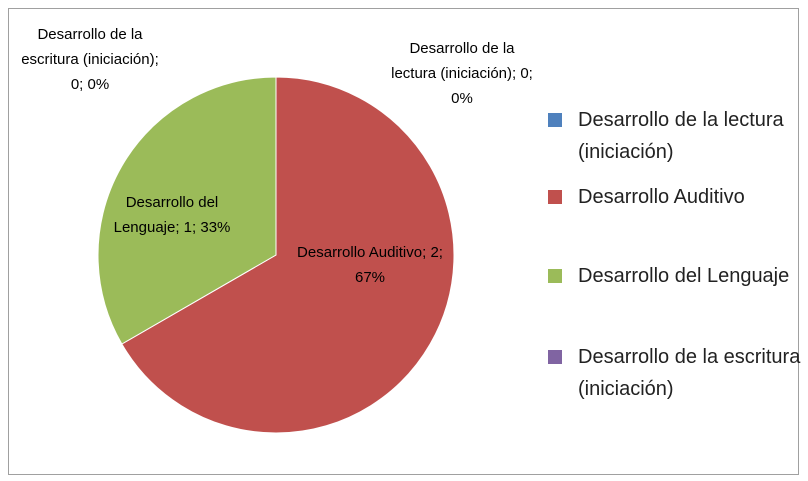 The width and height of the screenshot is (808, 481). What do you see at coordinates (684, 276) in the screenshot?
I see `legend-label: Desarrollo del Lenguaje` at bounding box center [684, 276].